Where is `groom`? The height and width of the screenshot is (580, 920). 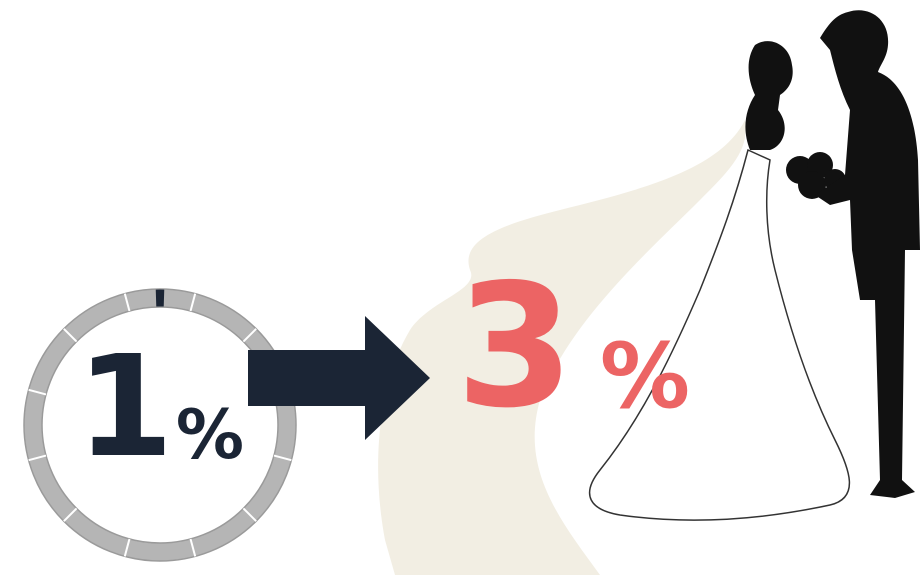
groom is located at coordinates (867, 254).